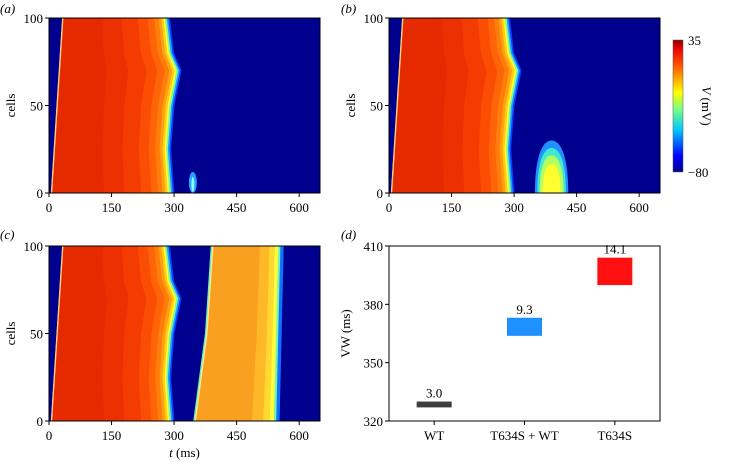  I want to click on y-axis-label: VW (ms), so click(345, 333).